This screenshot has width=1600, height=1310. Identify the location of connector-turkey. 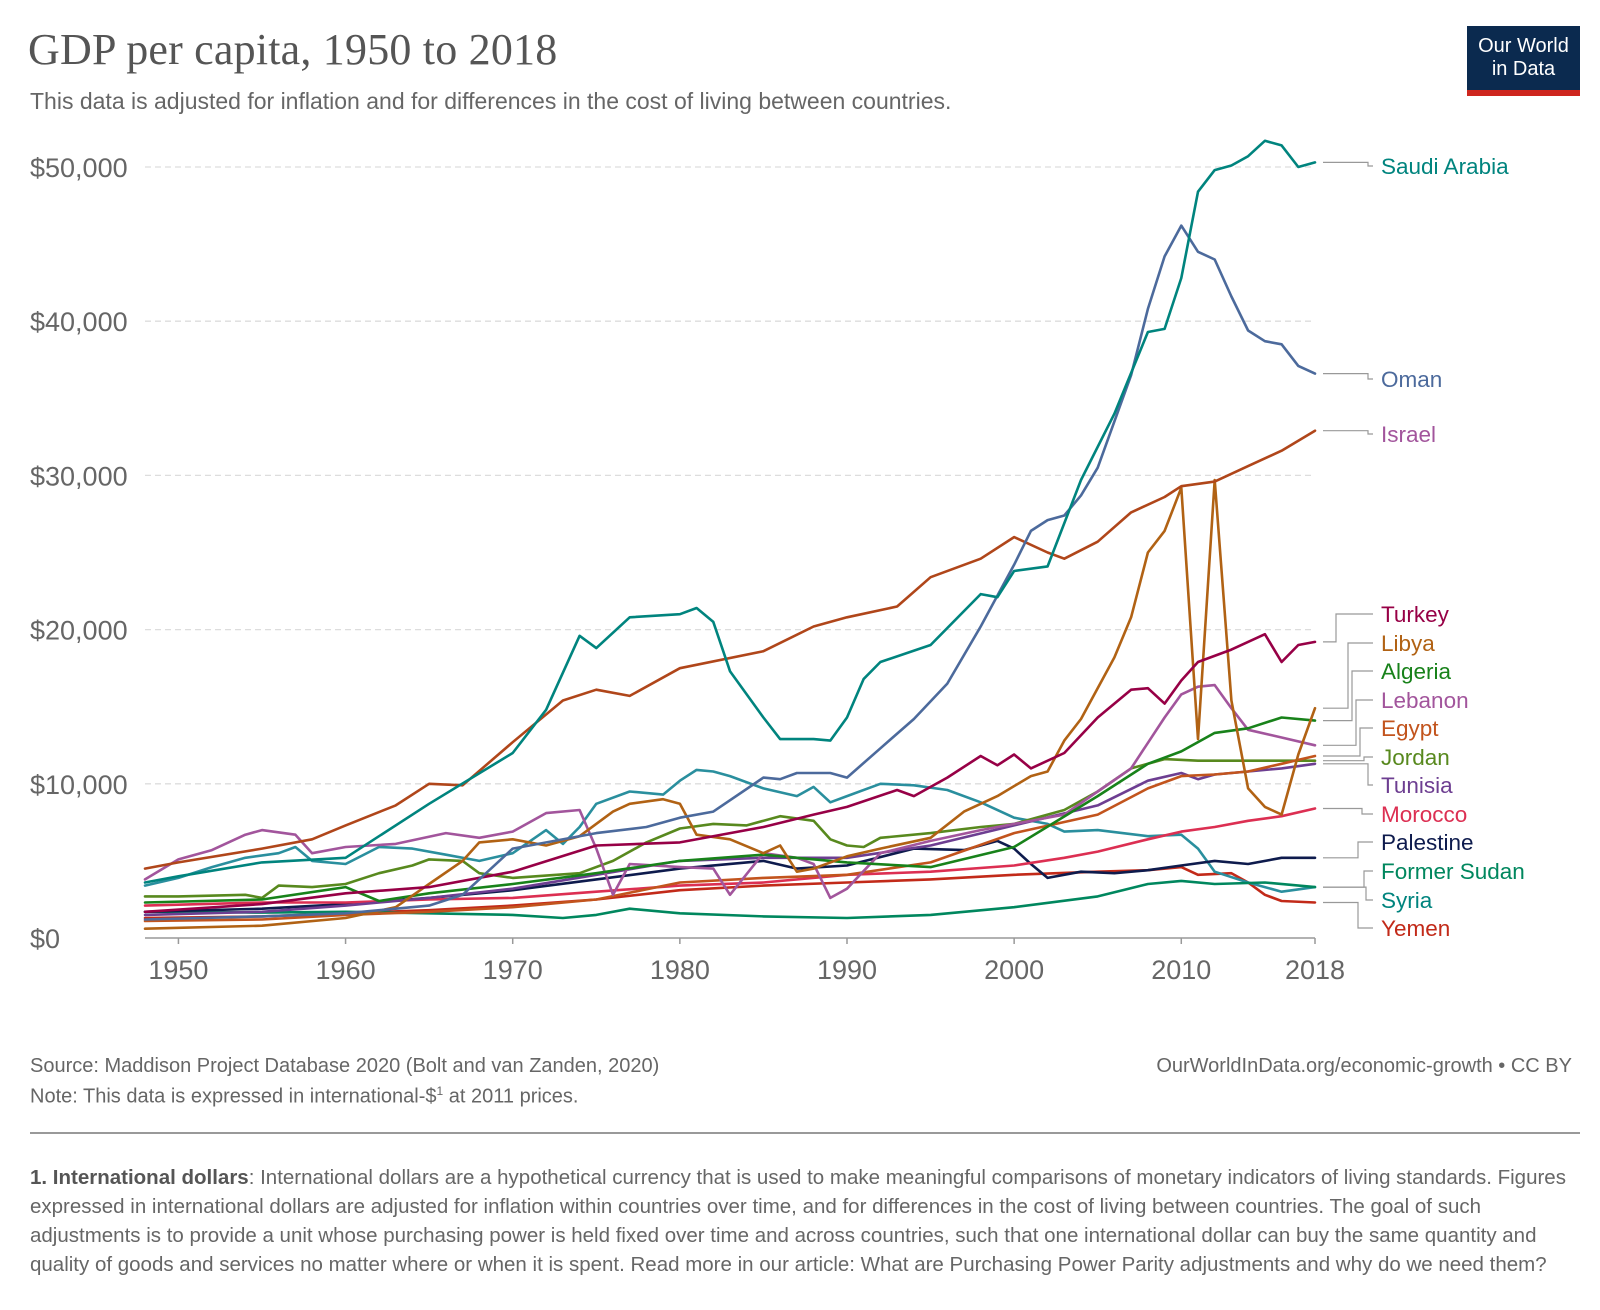
(1348, 628).